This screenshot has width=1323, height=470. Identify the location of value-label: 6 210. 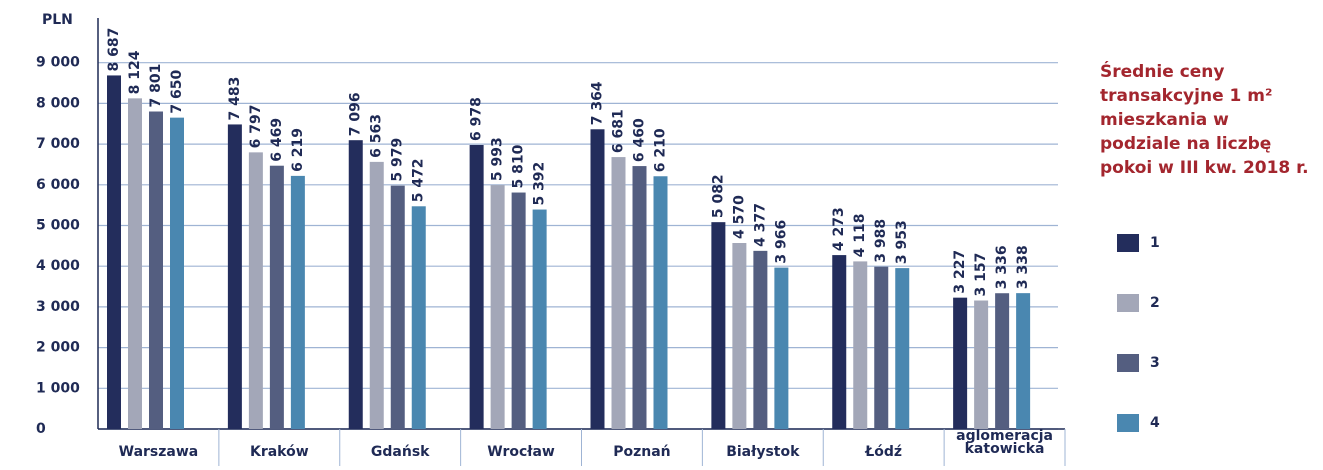
(661, 150).